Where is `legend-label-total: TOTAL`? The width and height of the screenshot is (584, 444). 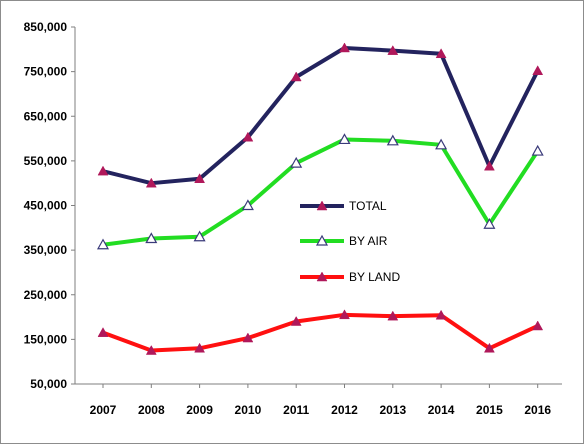 legend-label-total: TOTAL is located at coordinates (368, 206).